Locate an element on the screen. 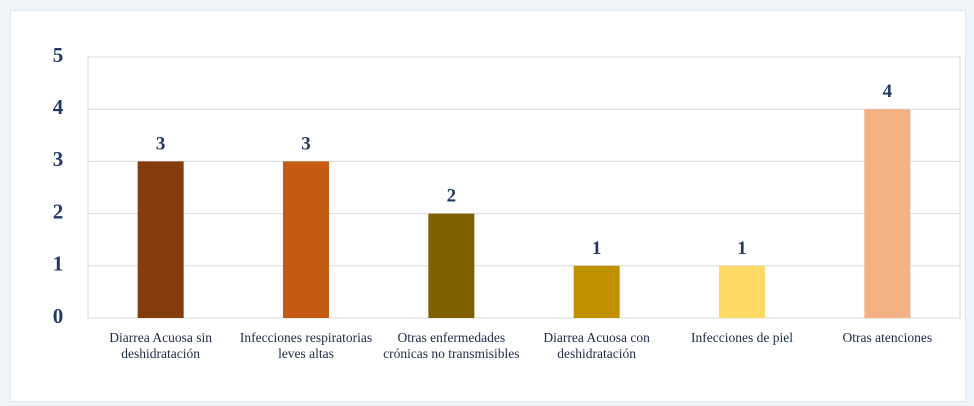 Image resolution: width=974 pixels, height=406 pixels. y-tick-label: 2 is located at coordinates (58, 211).